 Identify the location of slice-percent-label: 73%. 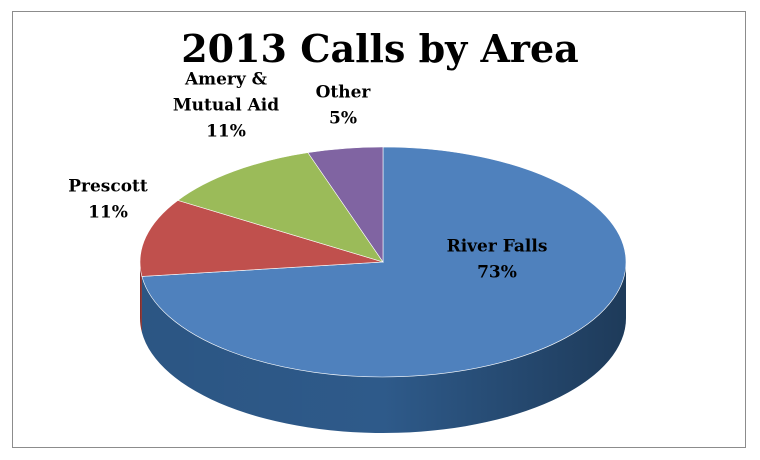
(497, 273).